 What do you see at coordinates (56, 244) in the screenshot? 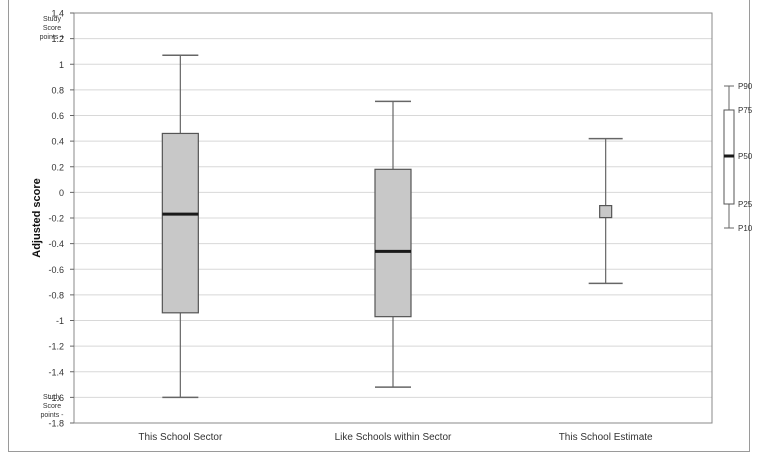
I see `y-tick-label: -0.4` at bounding box center [56, 244].